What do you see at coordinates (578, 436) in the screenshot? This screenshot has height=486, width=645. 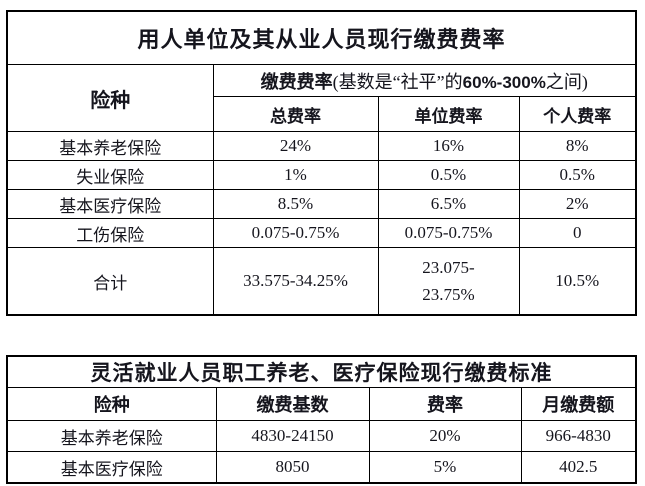 I see `row-monthly: 966-4830` at bounding box center [578, 436].